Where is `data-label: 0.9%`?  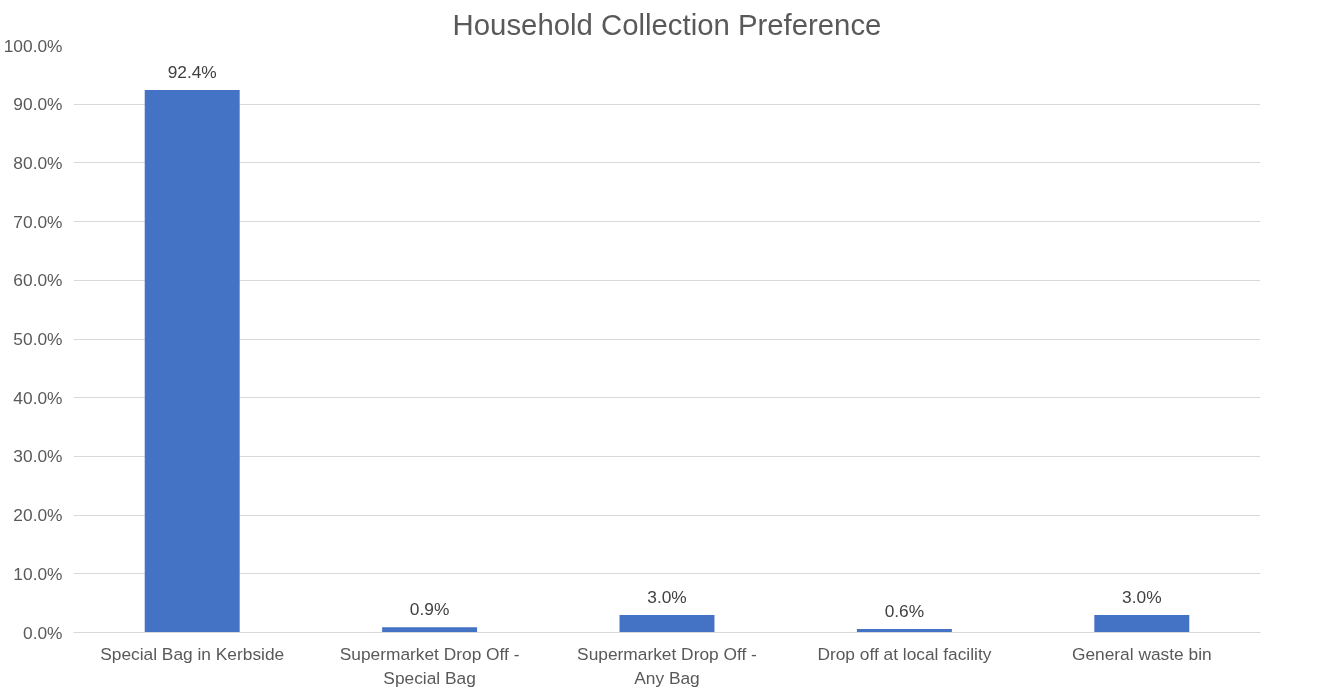 data-label: 0.9% is located at coordinates (429, 609).